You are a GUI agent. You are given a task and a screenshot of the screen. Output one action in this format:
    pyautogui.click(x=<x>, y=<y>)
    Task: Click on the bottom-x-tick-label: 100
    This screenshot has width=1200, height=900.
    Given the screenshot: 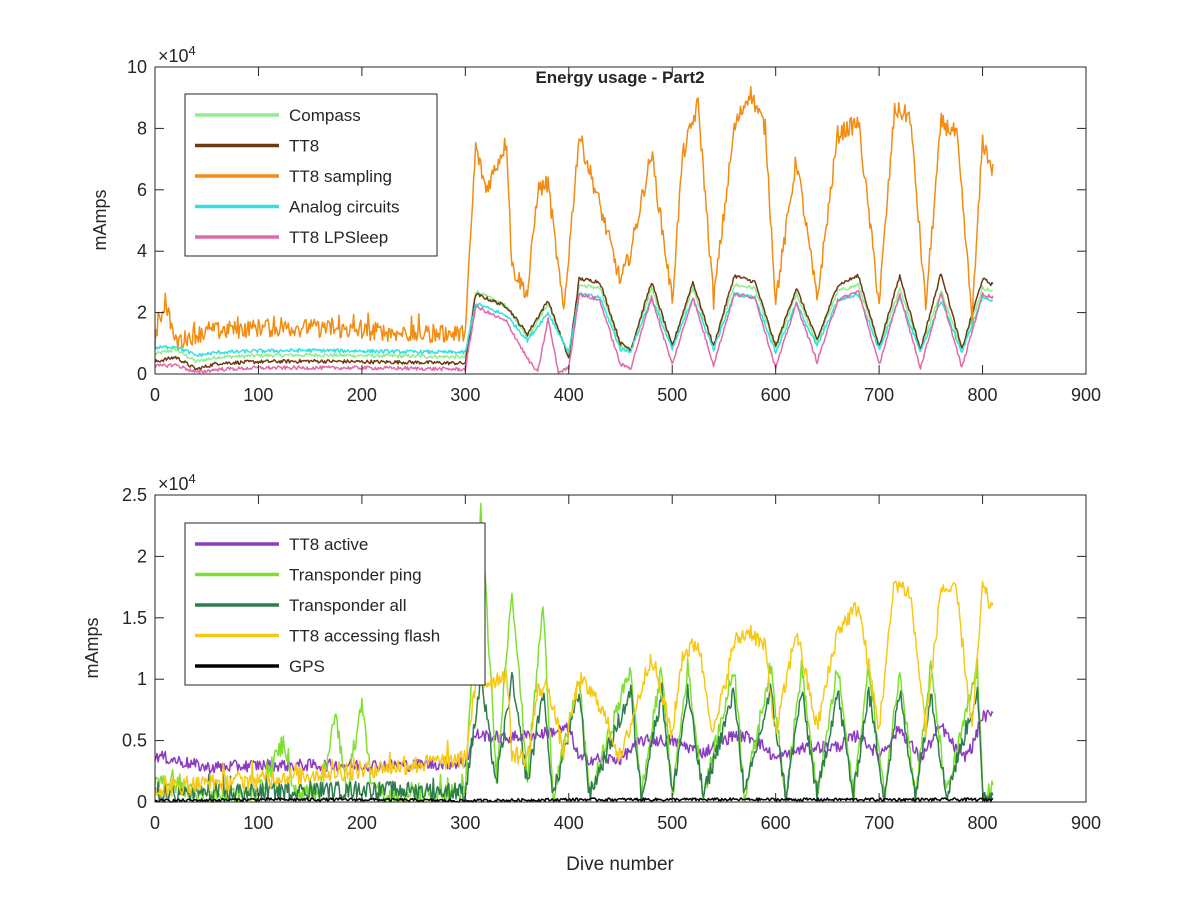 What is the action you would take?
    pyautogui.click(x=258, y=823)
    